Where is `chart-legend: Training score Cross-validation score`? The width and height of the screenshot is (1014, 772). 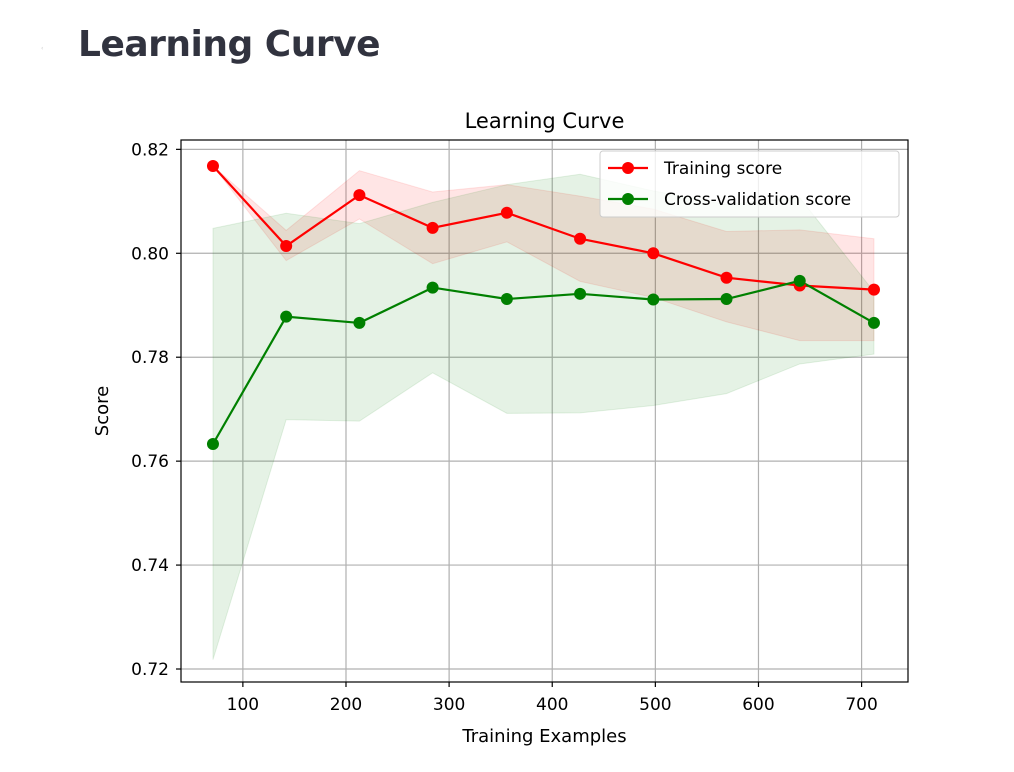
chart-legend: Training score Cross-validation score is located at coordinates (749, 184).